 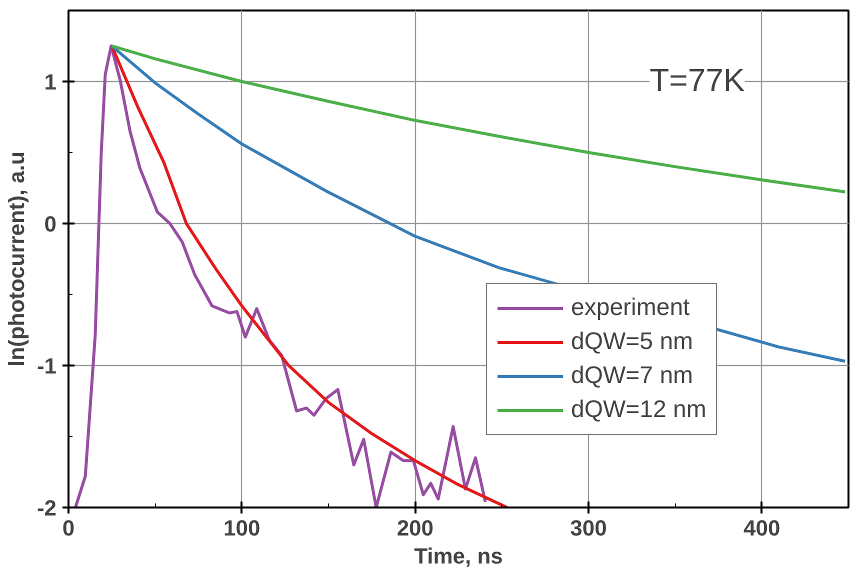 I want to click on x-axis-title: Time, ns, so click(x=458, y=556).